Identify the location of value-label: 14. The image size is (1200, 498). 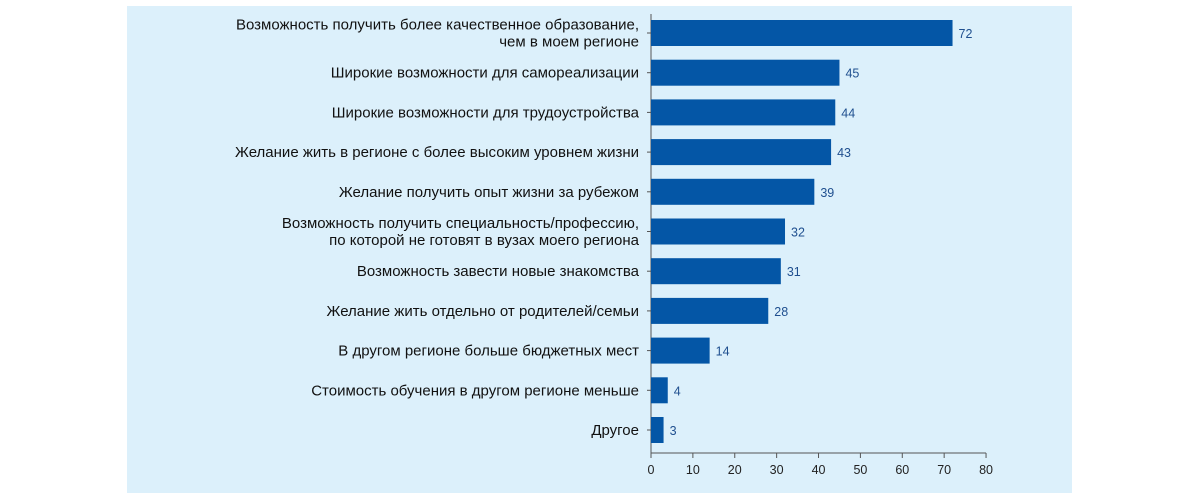
(723, 352).